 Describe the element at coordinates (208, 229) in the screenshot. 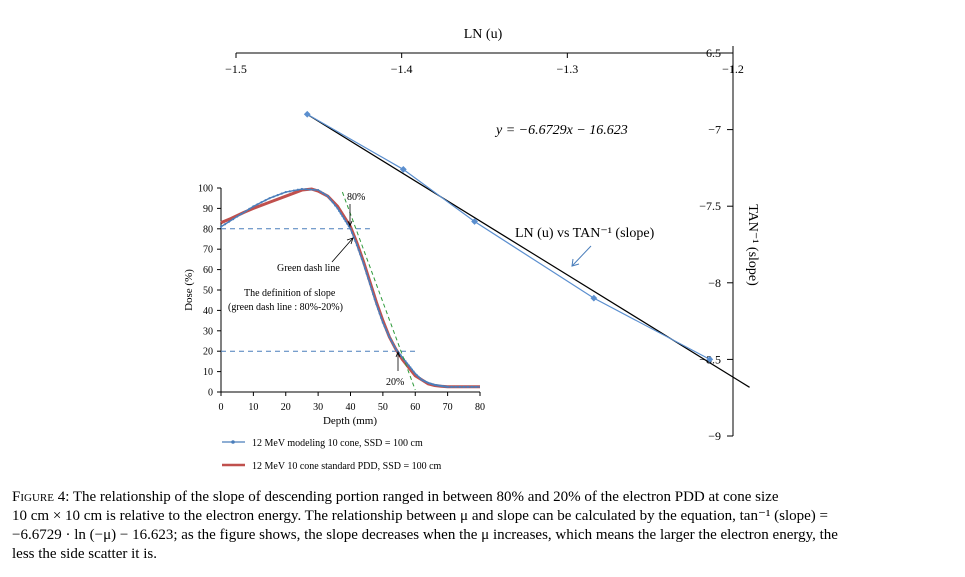

I see `inset-y-tick-label: 80` at that location.